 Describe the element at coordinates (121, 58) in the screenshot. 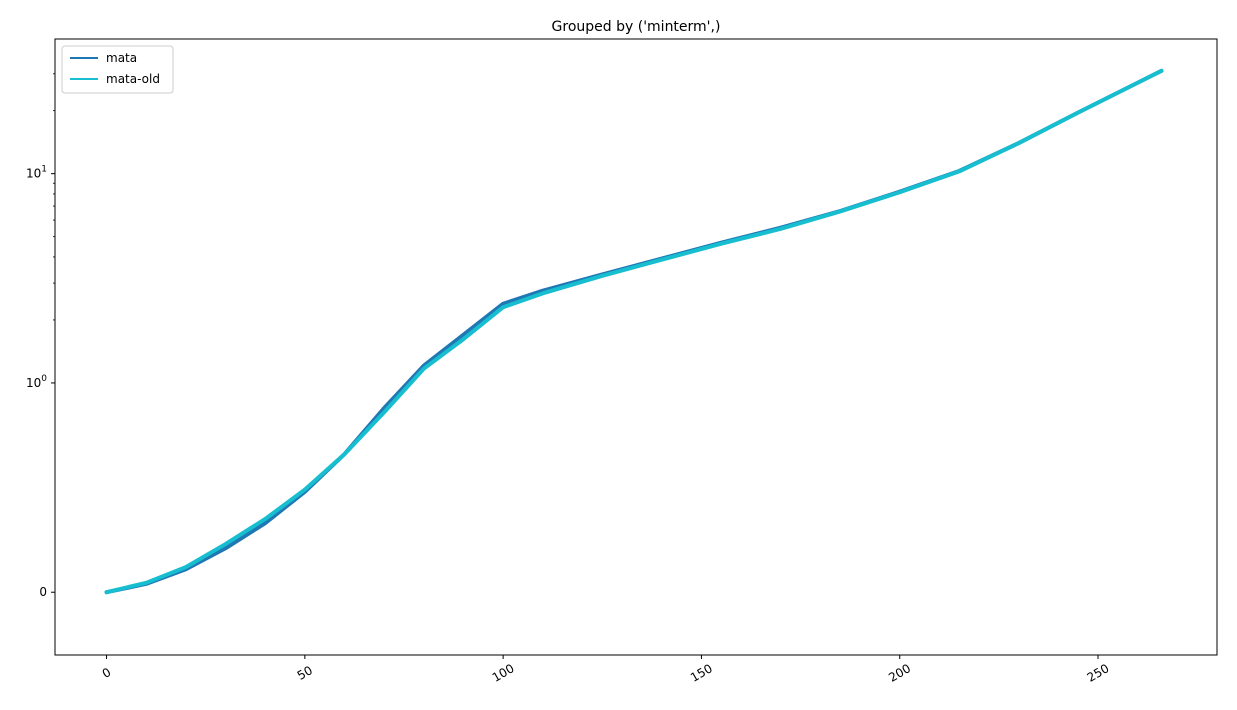

I see `legend-label-mata: mata` at that location.